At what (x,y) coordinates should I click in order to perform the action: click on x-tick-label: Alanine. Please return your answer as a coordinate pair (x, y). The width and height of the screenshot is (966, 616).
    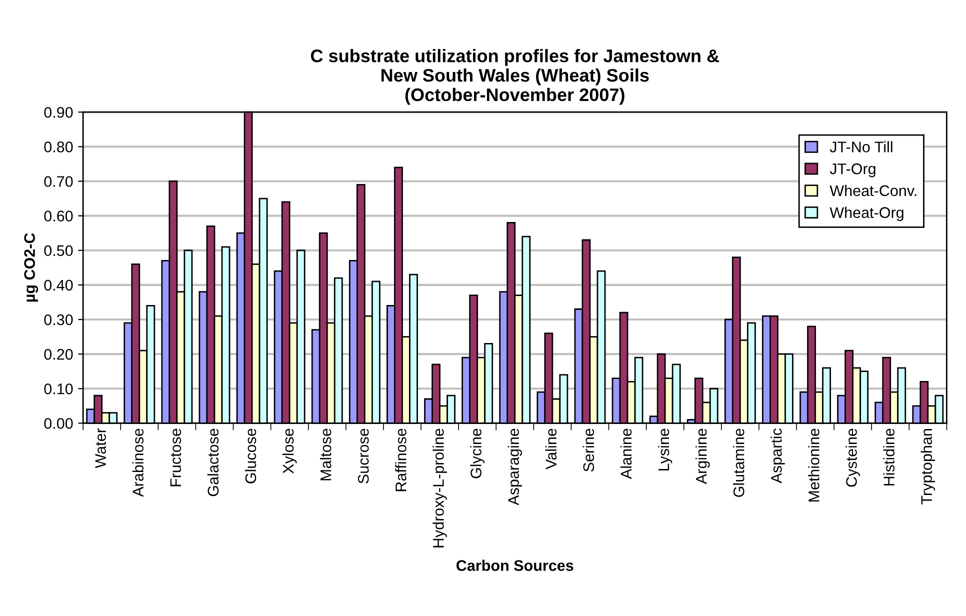
    Looking at the image, I should click on (626, 453).